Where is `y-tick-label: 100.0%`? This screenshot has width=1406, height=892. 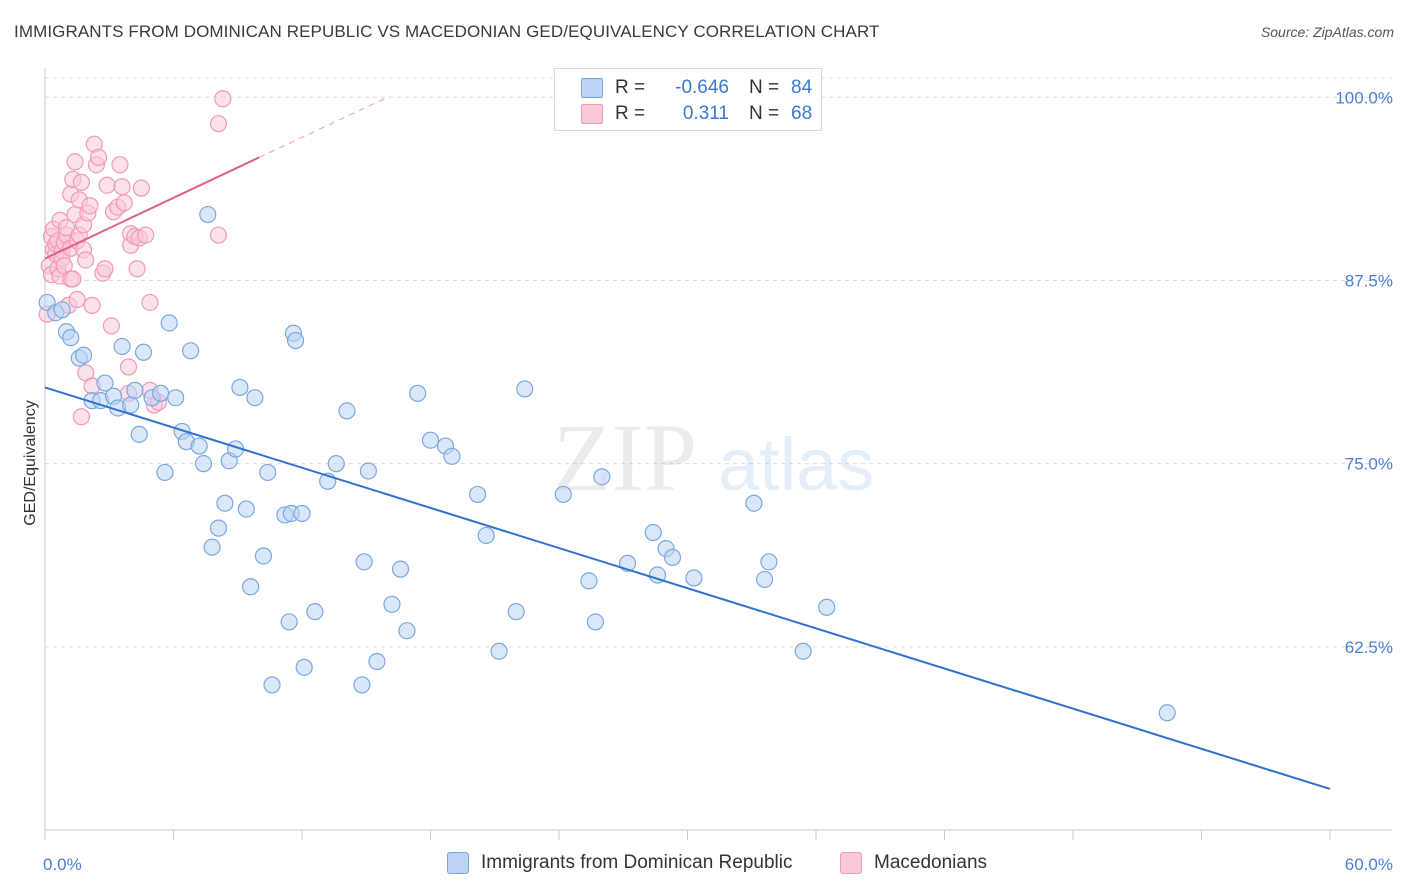 y-tick-label: 100.0% is located at coordinates (1364, 97).